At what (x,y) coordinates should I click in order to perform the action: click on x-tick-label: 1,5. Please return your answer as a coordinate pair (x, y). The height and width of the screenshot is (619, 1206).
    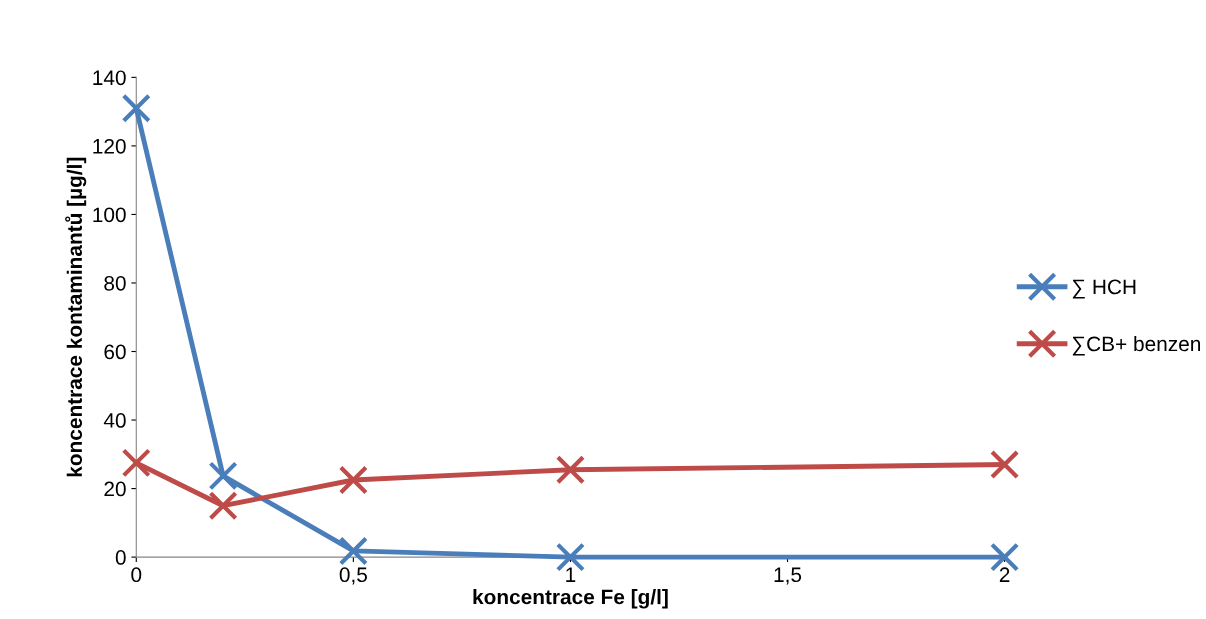
    Looking at the image, I should click on (788, 576).